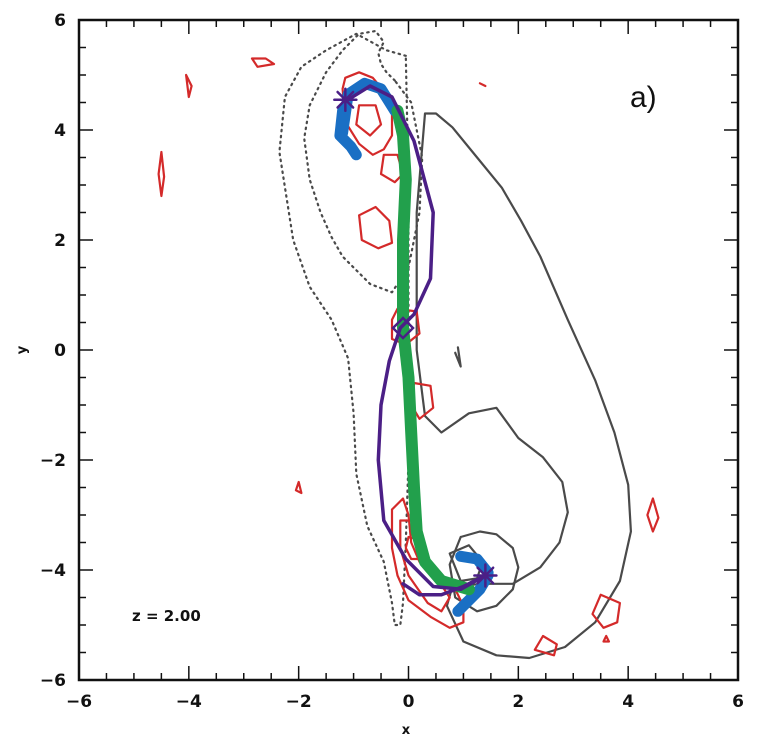 Image resolution: width=768 pixels, height=745 pixels. Describe the element at coordinates (60, 351) in the screenshot. I see `y-tick-label: 0` at that location.